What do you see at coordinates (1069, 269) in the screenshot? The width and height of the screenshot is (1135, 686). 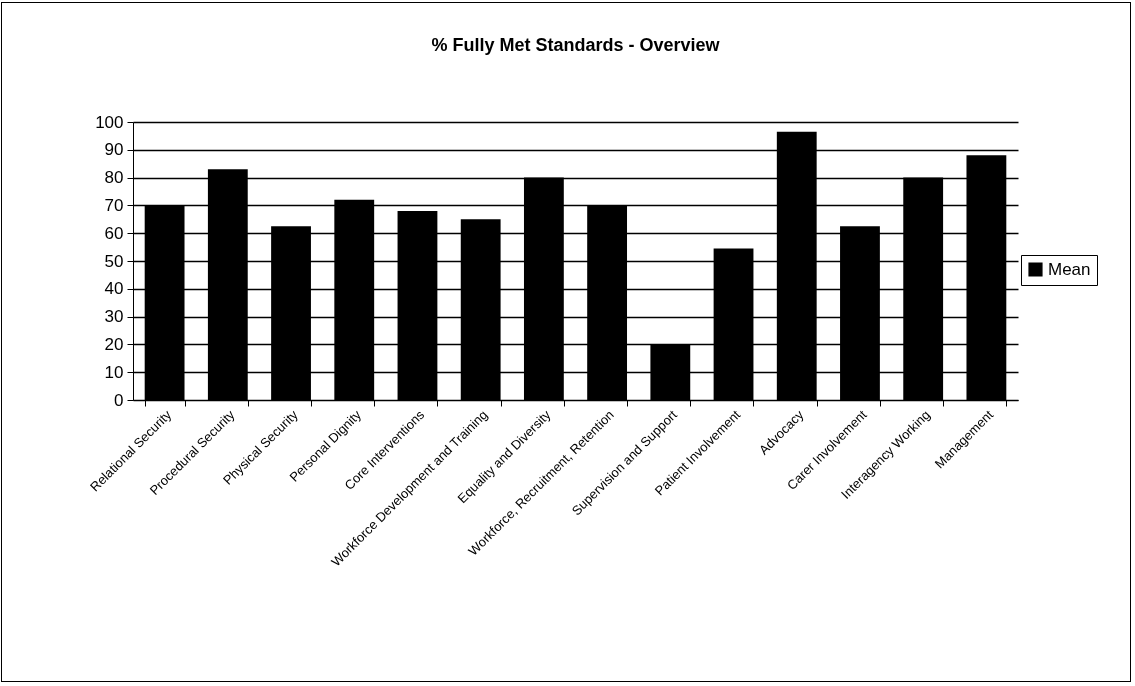 I see `legend-label: Mean` at bounding box center [1069, 269].